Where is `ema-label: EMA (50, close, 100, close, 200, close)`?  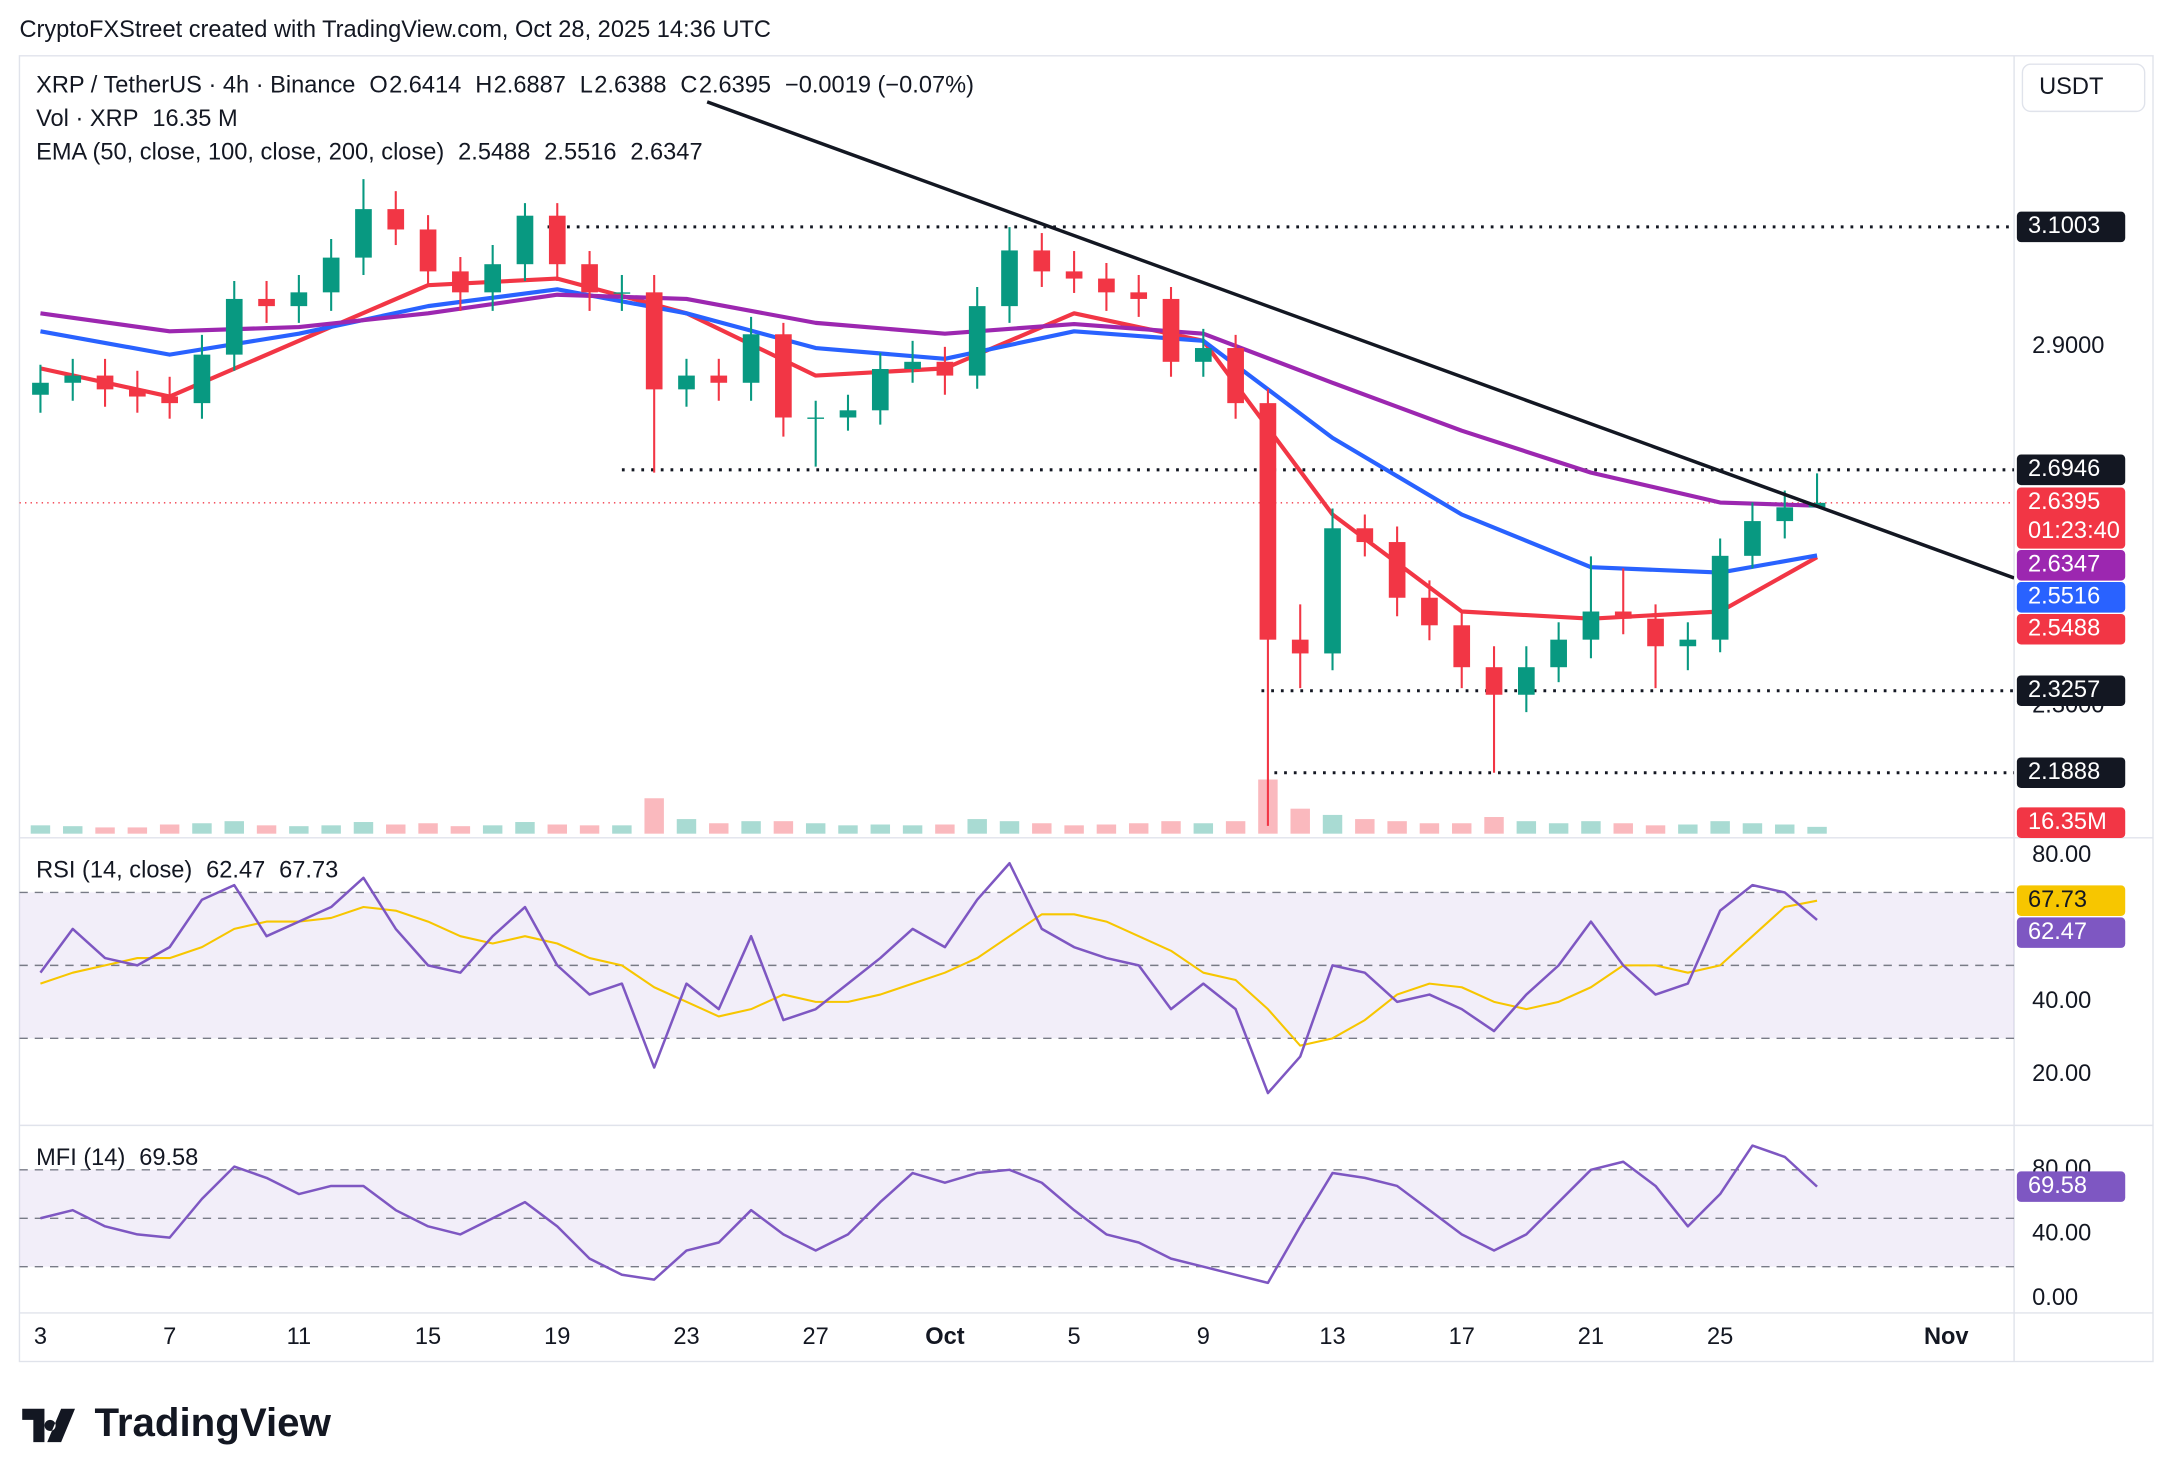
ema-label: EMA (50, close, 100, close, 200, close) is located at coordinates (240, 152).